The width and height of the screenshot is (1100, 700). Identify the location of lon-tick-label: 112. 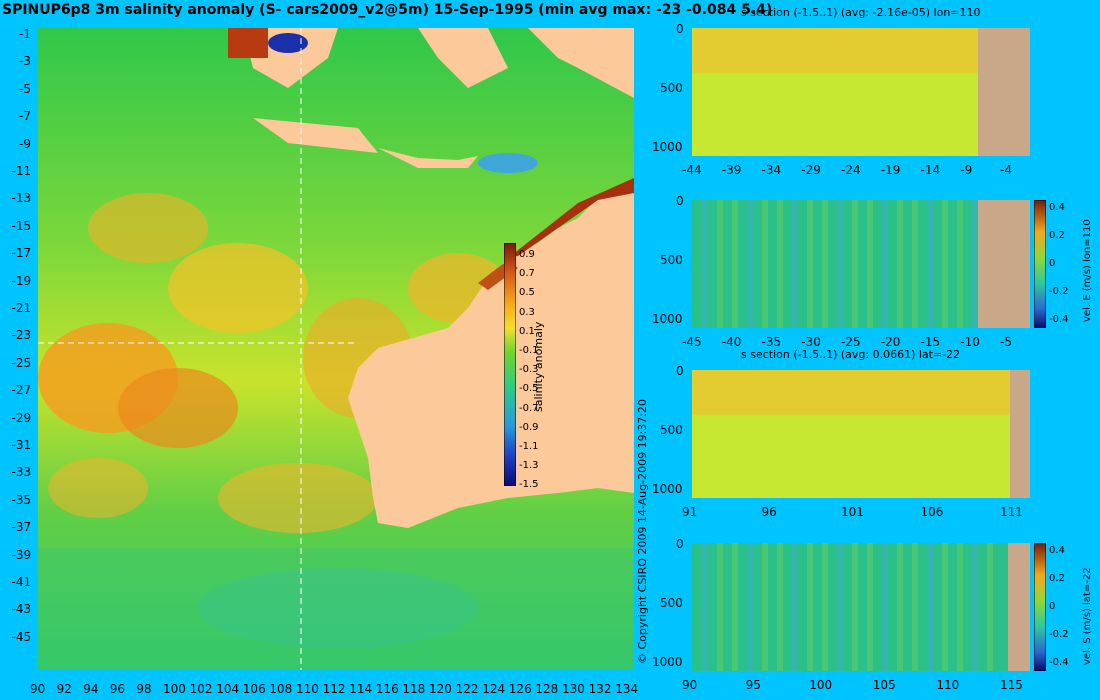
(334, 689).